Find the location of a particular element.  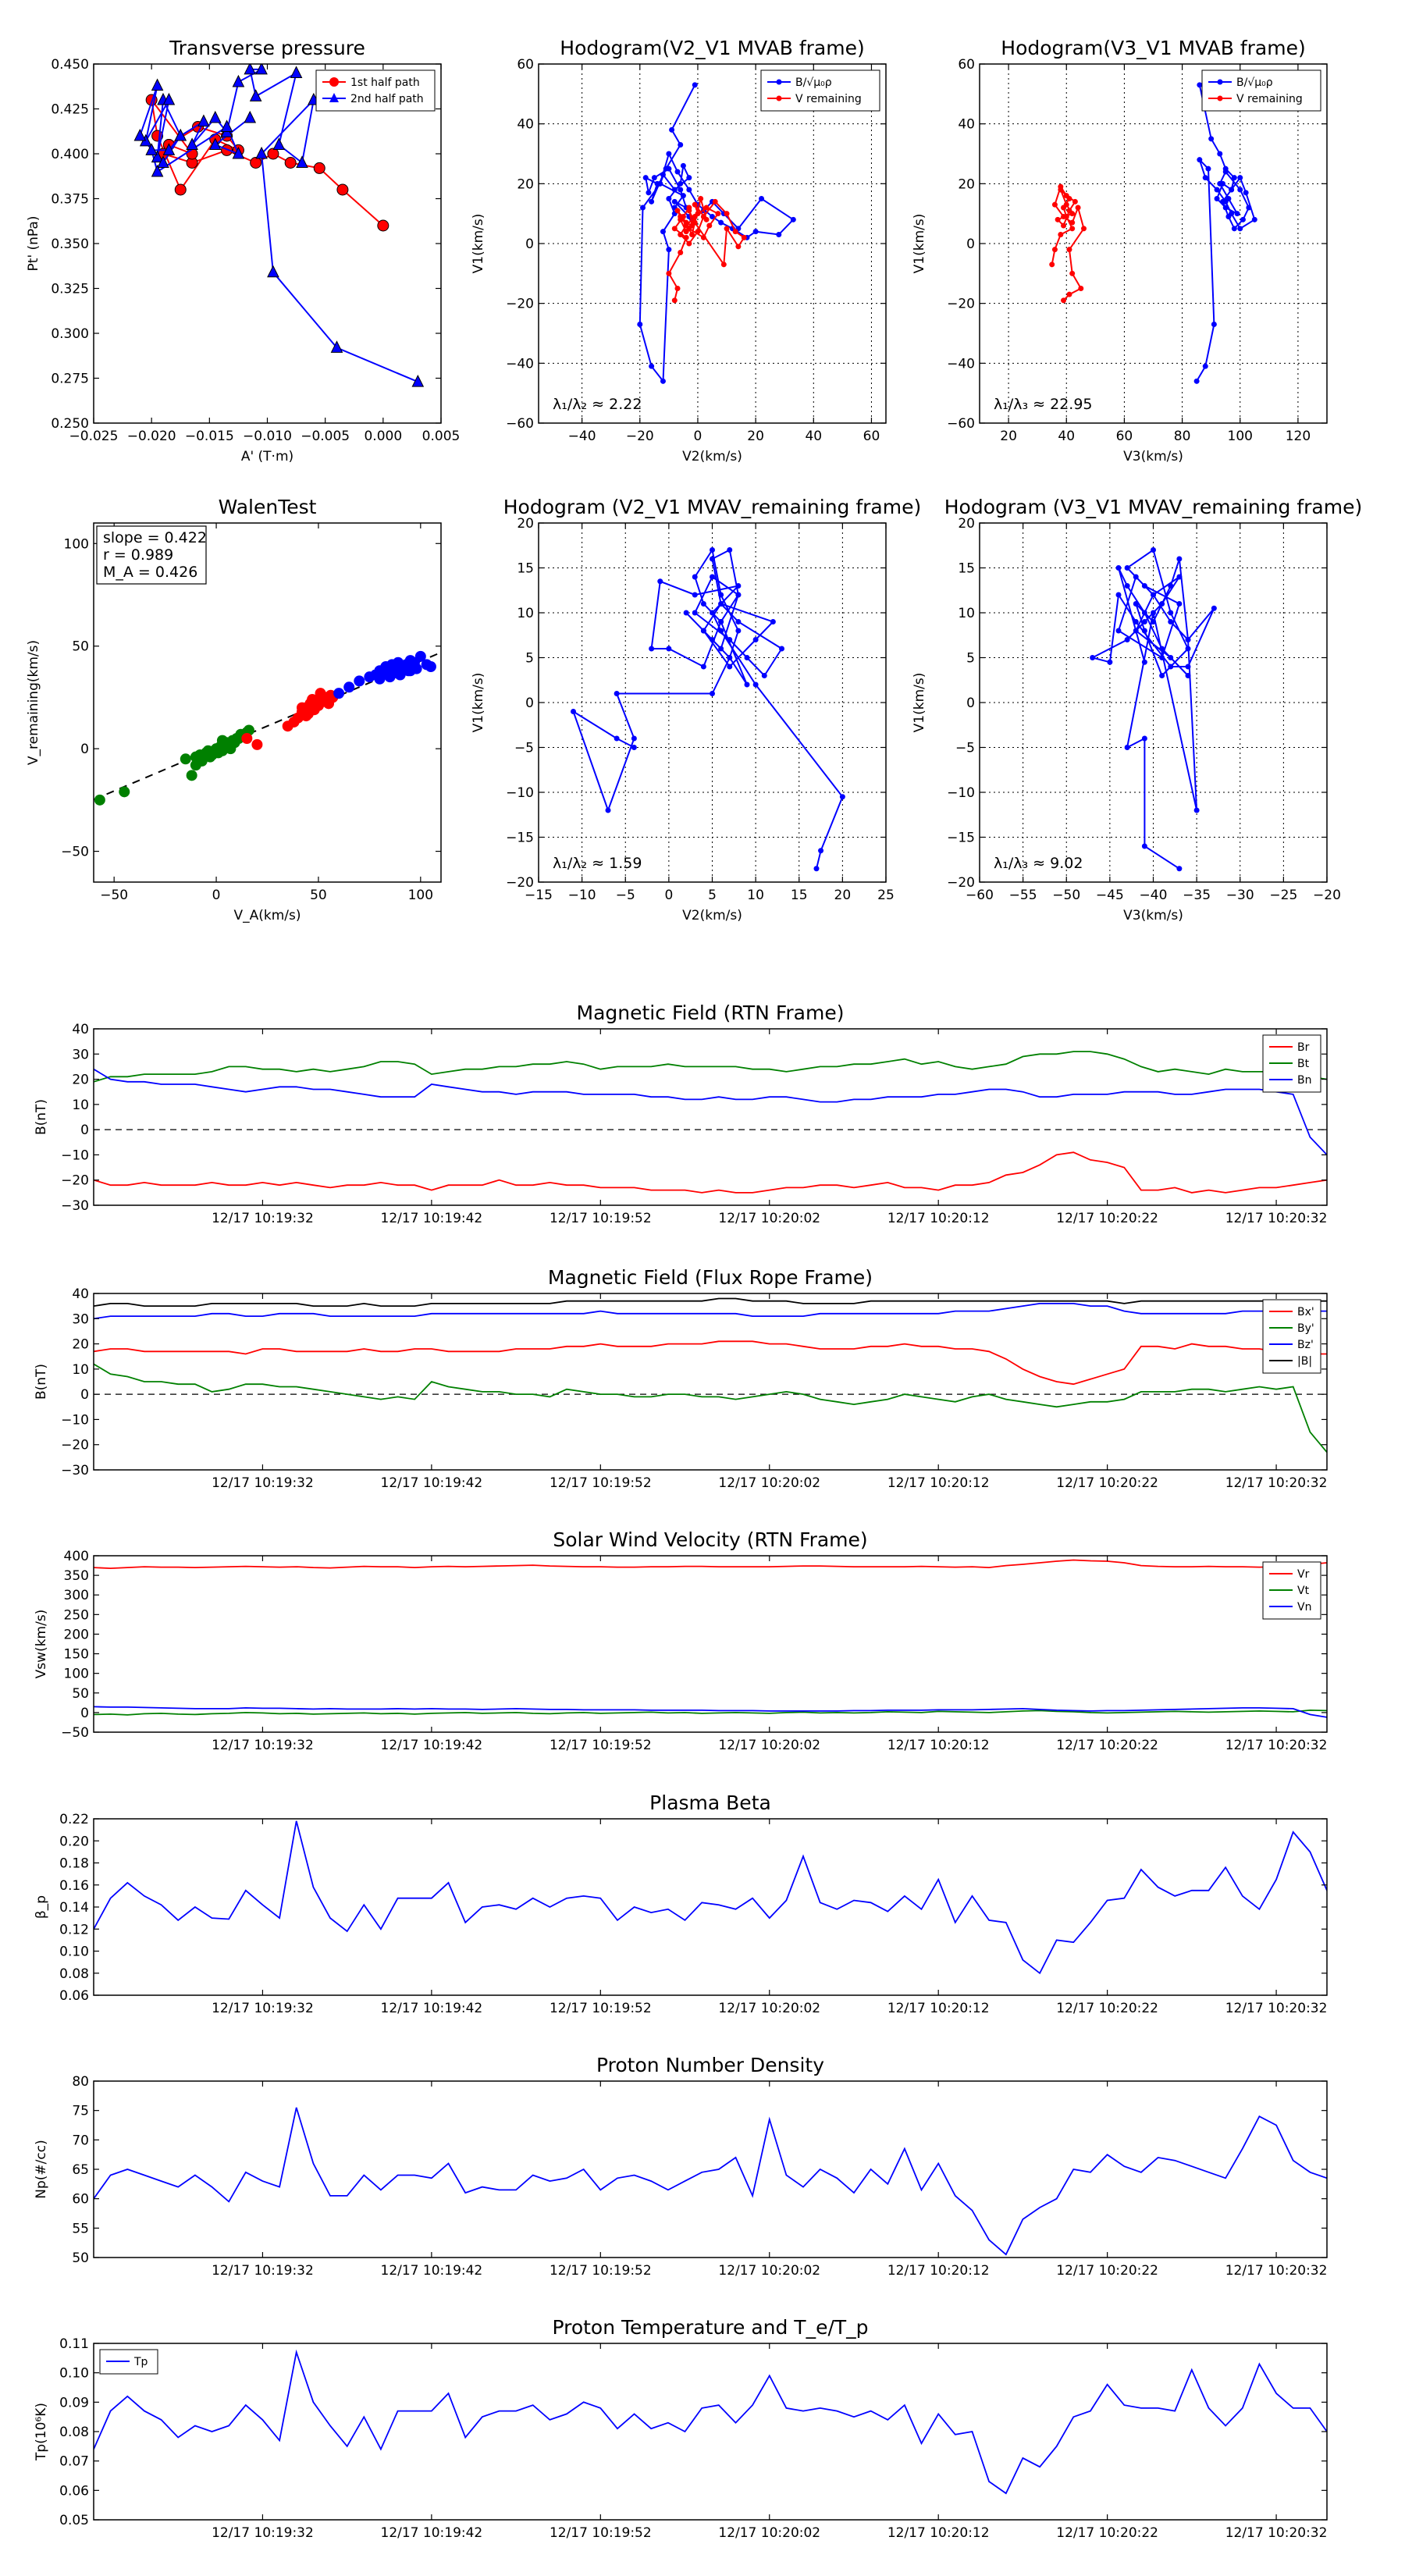

chart-title: Hodogram (V3_V1 MVAV_remaining frame) is located at coordinates (1153, 507).